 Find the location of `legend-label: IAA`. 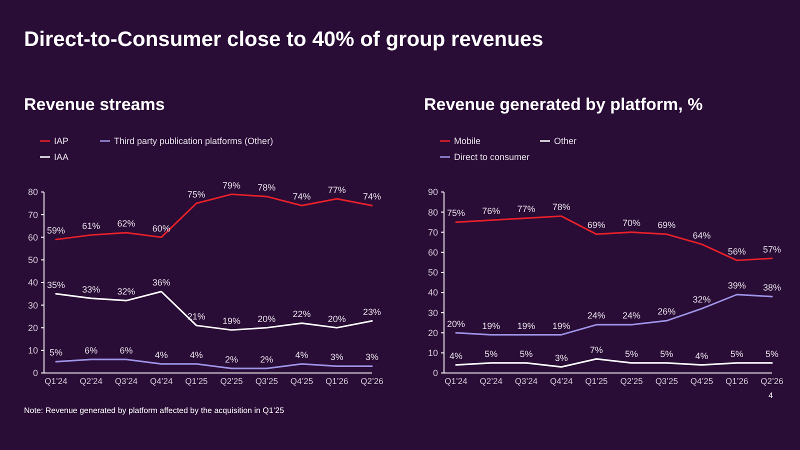

legend-label: IAA is located at coordinates (61, 157).